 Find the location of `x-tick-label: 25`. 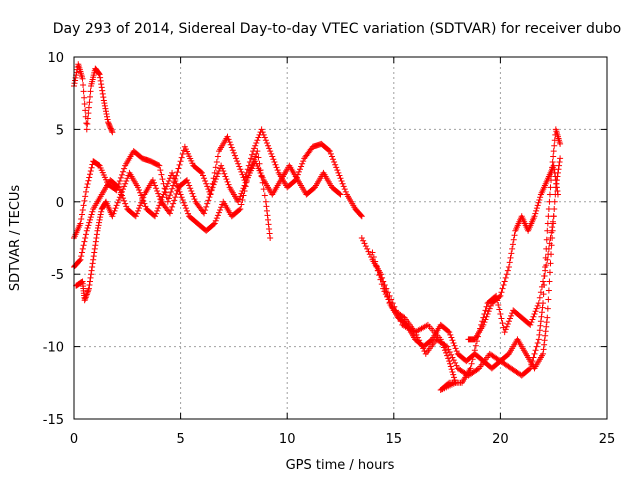

x-tick-label: 25 is located at coordinates (607, 439).